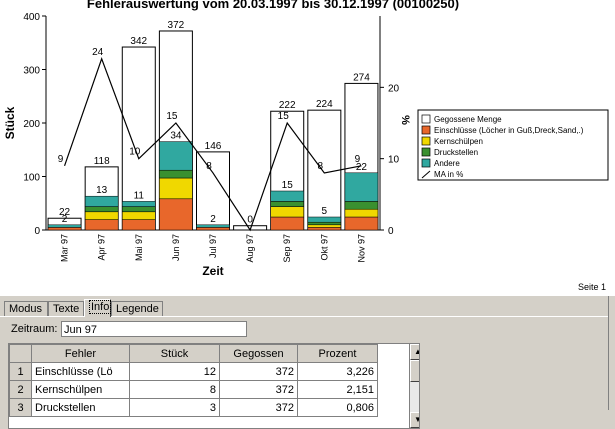 This screenshot has width=615, height=429. What do you see at coordinates (258, 353) in the screenshot?
I see `column-header-gegossen: Gegossen` at bounding box center [258, 353].